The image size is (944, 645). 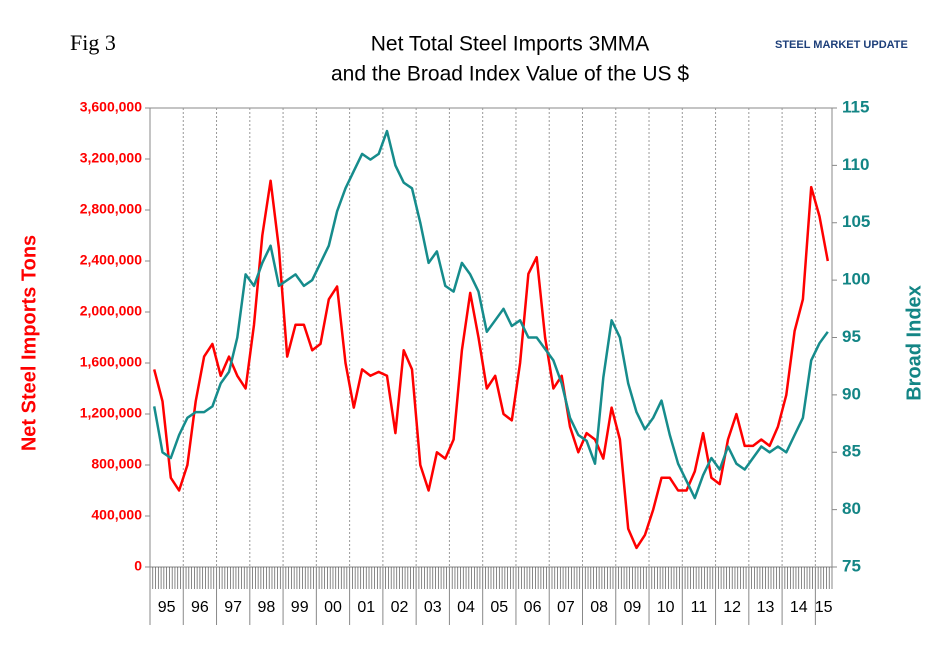 I want to click on y2-tick-label: 100, so click(x=856, y=279).